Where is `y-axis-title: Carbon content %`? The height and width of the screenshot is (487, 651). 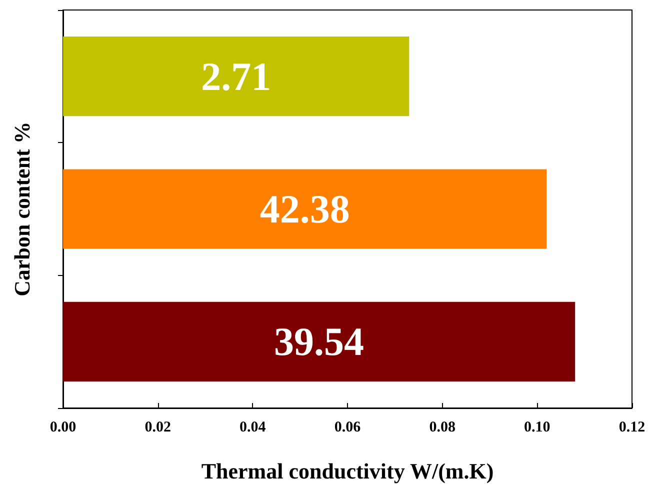 y-axis-title: Carbon content % is located at coordinates (22, 209).